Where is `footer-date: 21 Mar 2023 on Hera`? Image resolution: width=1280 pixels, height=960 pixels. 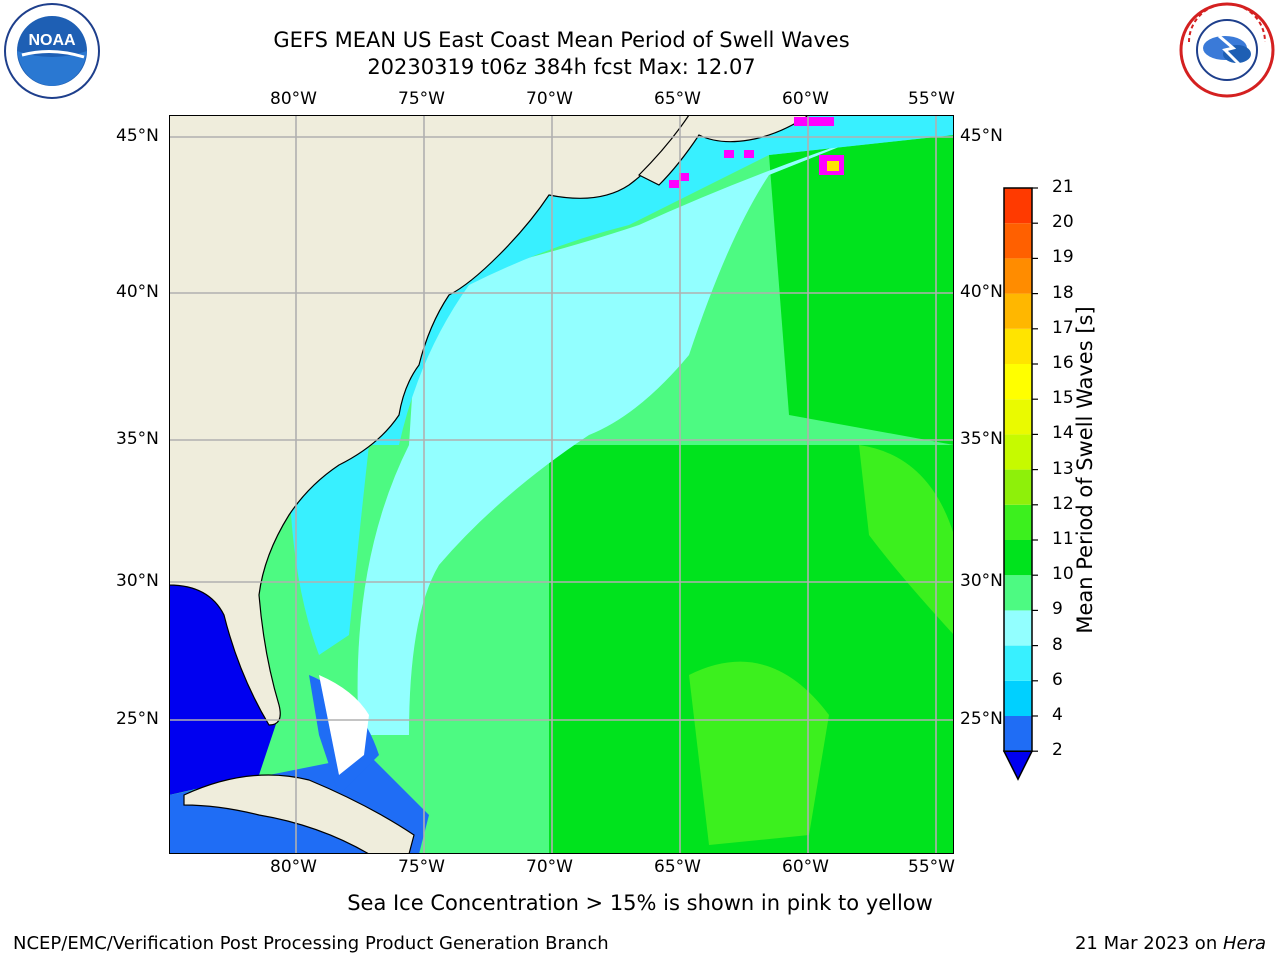
footer-date: 21 Mar 2023 on Hera is located at coordinates (1170, 943).